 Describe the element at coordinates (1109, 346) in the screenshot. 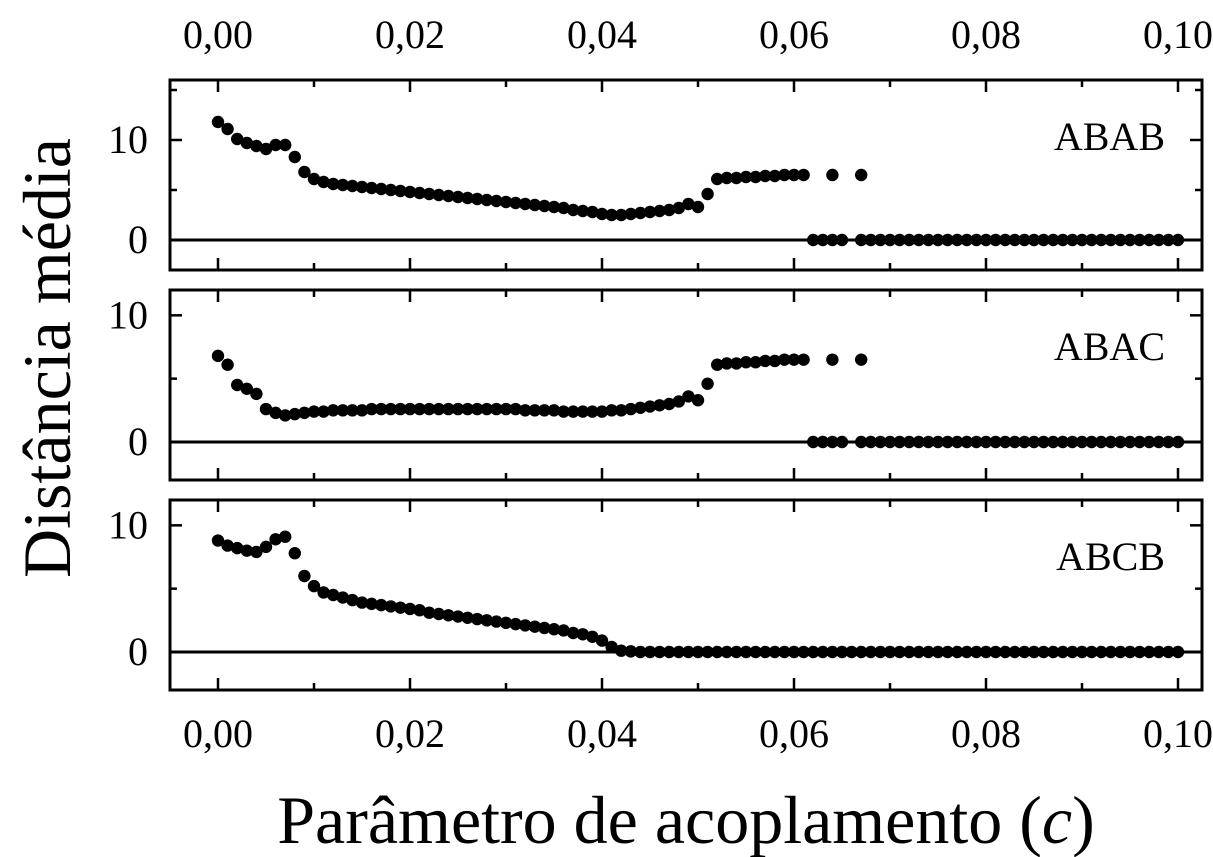

I see `panel-label: ABAC` at that location.